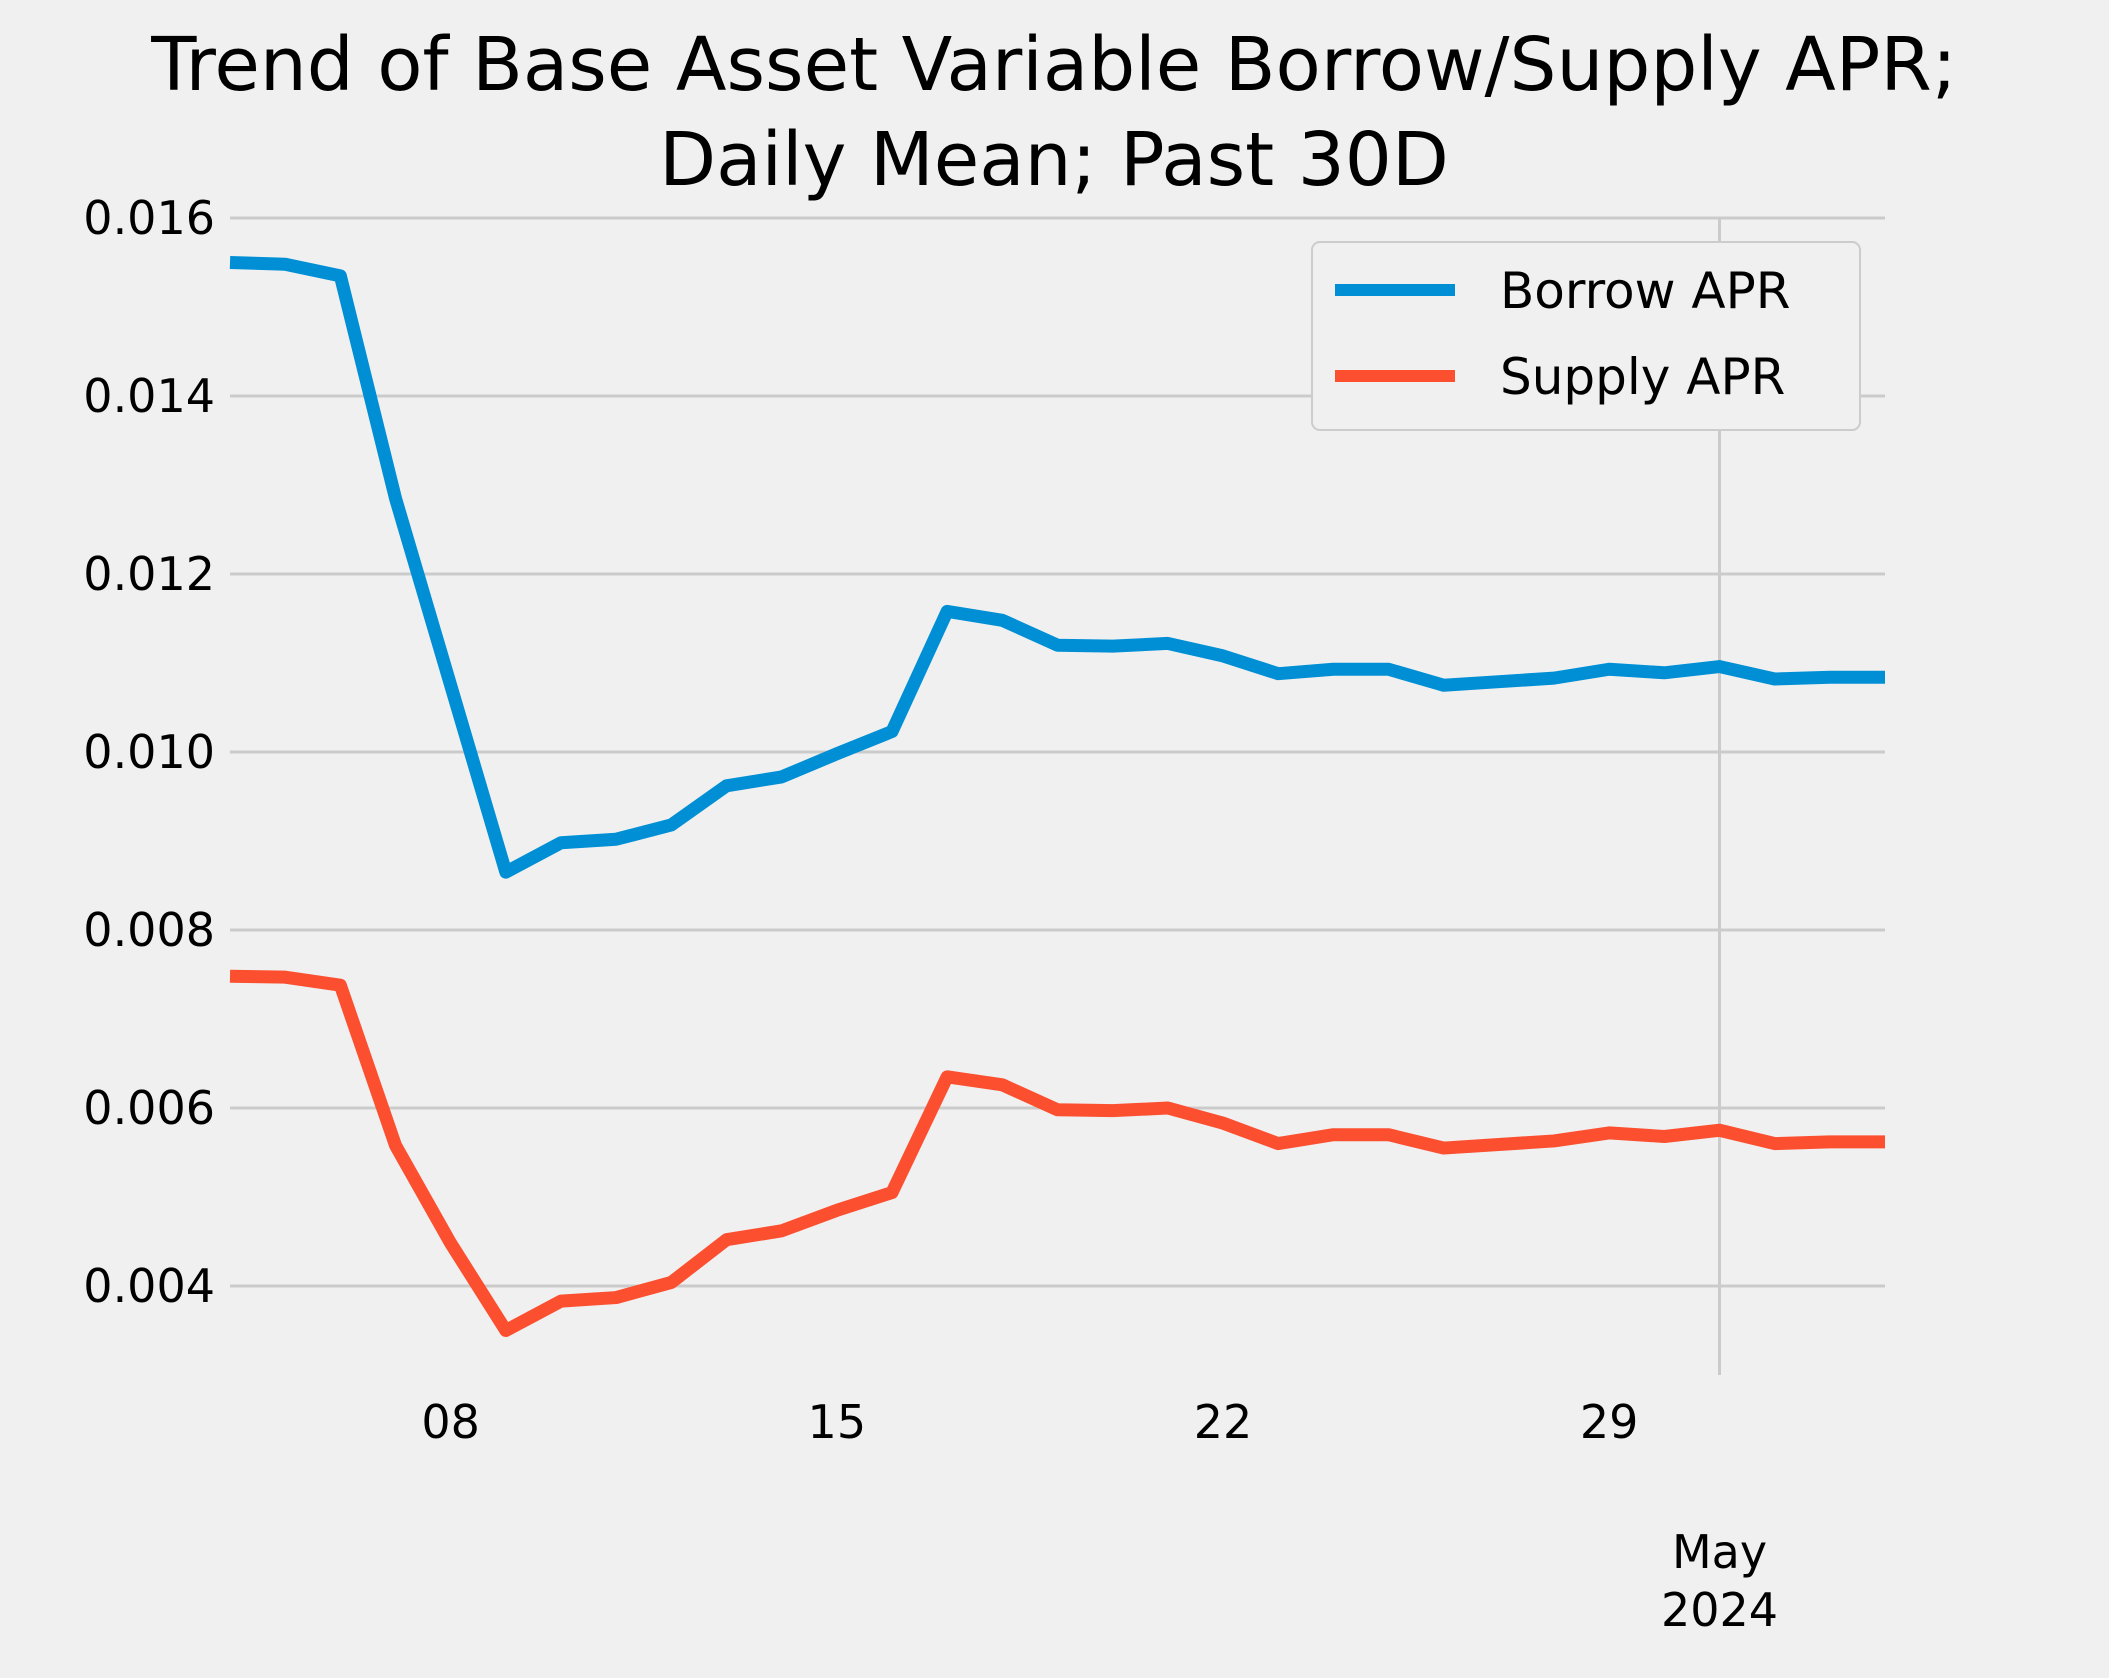 This screenshot has width=2109, height=1678. What do you see at coordinates (1645, 291) in the screenshot?
I see `legend-label-borrow: Borrow APR` at bounding box center [1645, 291].